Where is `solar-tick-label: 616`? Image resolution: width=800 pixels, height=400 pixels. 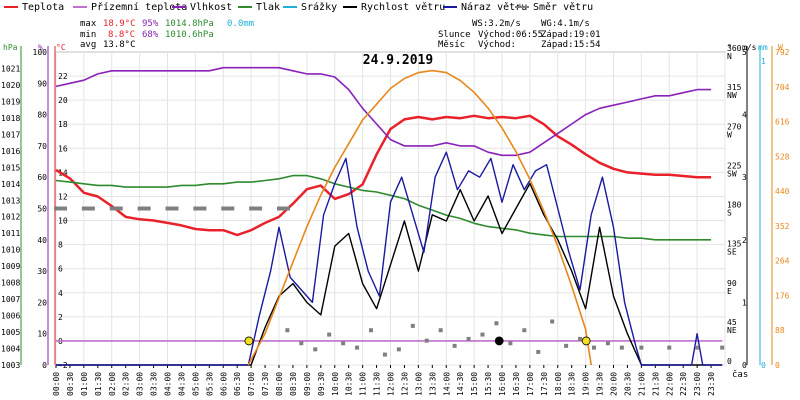
solar-tick-label: 616 is located at coordinates (782, 122).